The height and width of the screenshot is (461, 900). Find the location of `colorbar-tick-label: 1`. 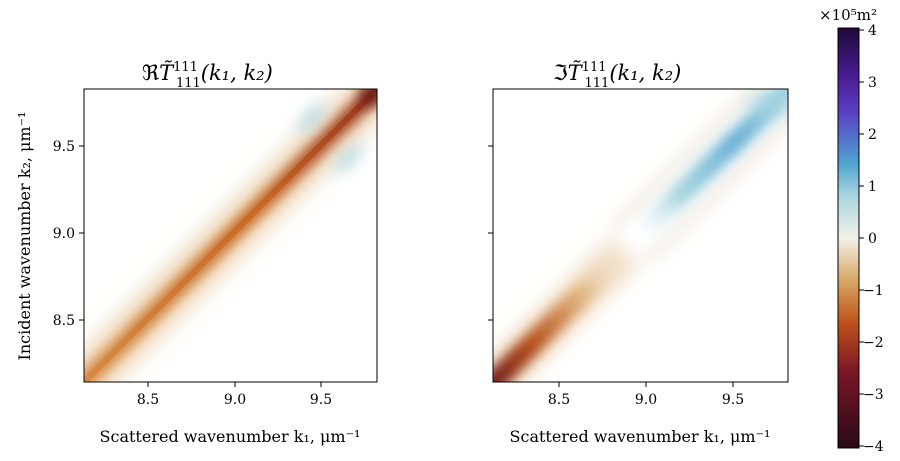

colorbar-tick-label: 1 is located at coordinates (872, 187).